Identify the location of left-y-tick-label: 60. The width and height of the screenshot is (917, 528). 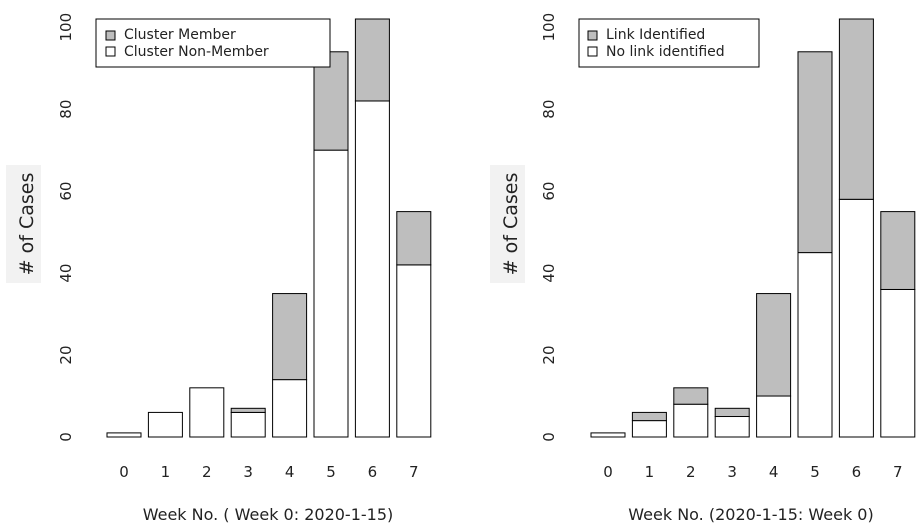
(66, 191).